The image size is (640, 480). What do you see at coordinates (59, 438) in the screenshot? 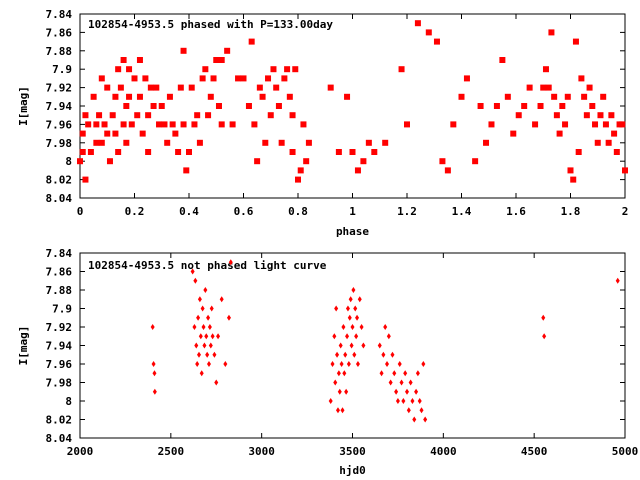
I see `unphased-y-tick-label: 8.04` at bounding box center [59, 438].